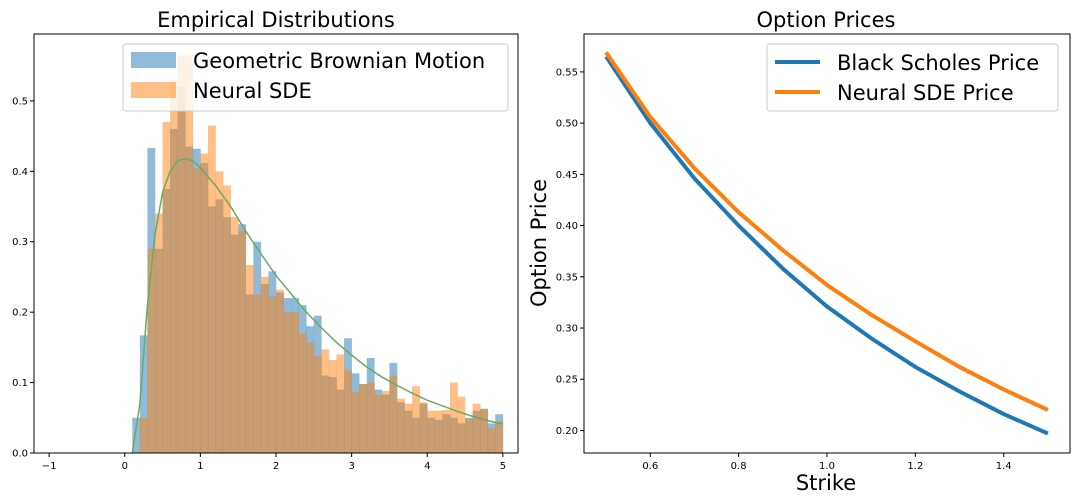  What do you see at coordinates (567, 124) in the screenshot?
I see `y-tick-label: 0.50` at bounding box center [567, 124].